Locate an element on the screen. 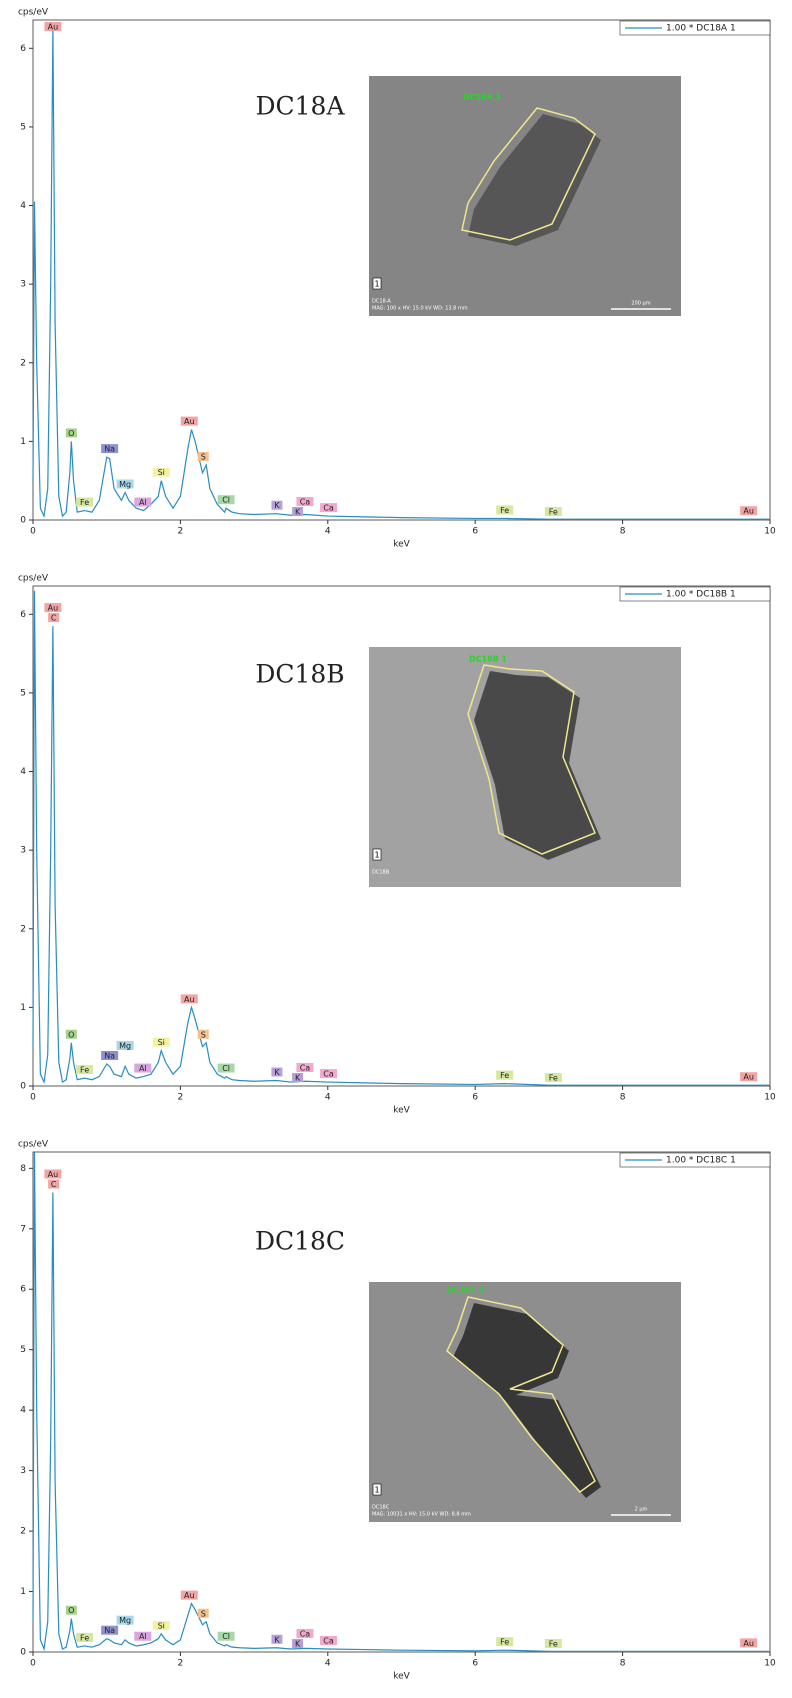  legend-label: 1.00 * DC18A 1 is located at coordinates (701, 29).